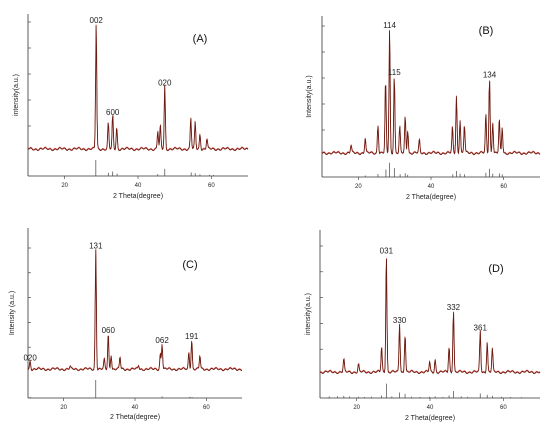  What do you see at coordinates (192, 336) in the screenshot?
I see `peak-label: 191` at bounding box center [192, 336].